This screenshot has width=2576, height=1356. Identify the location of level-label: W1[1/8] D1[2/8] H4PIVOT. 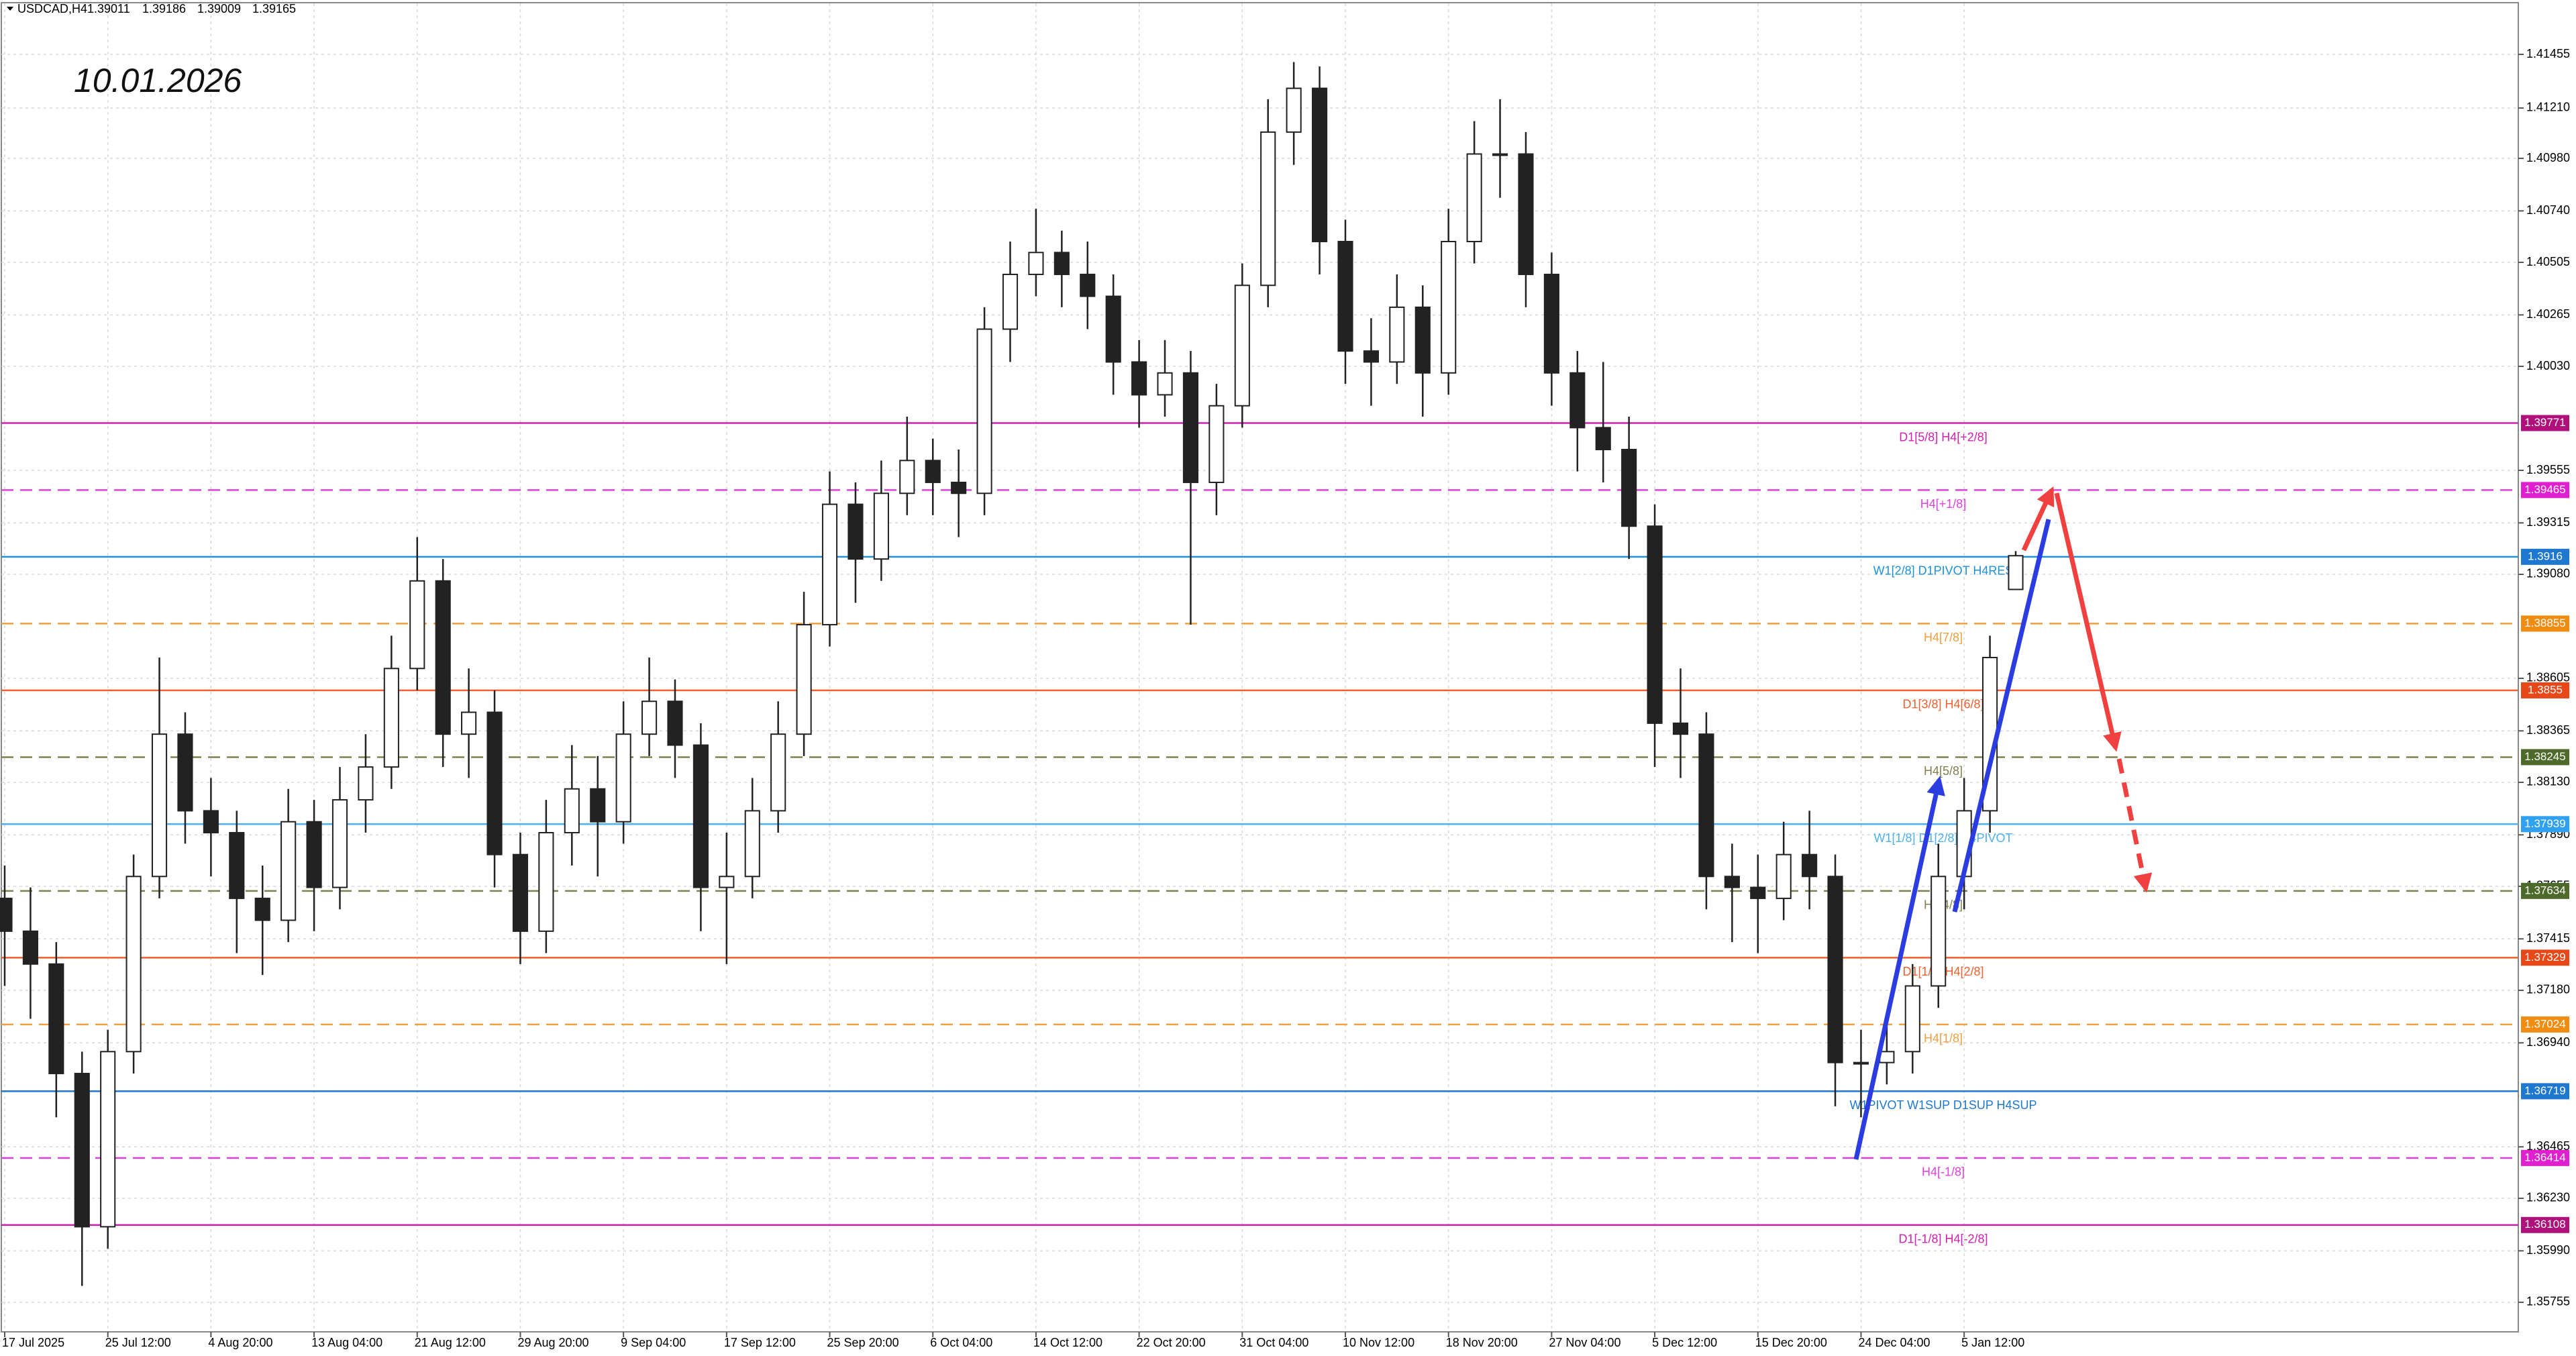
(1942, 838).